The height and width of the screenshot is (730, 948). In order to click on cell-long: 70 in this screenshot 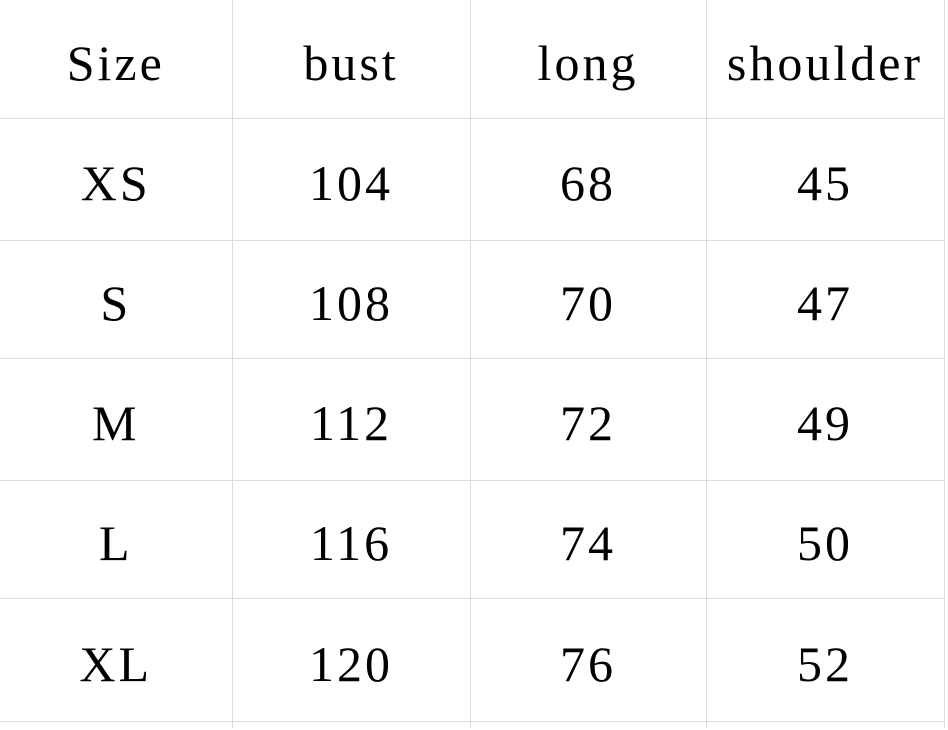, I will do `click(588, 299)`.